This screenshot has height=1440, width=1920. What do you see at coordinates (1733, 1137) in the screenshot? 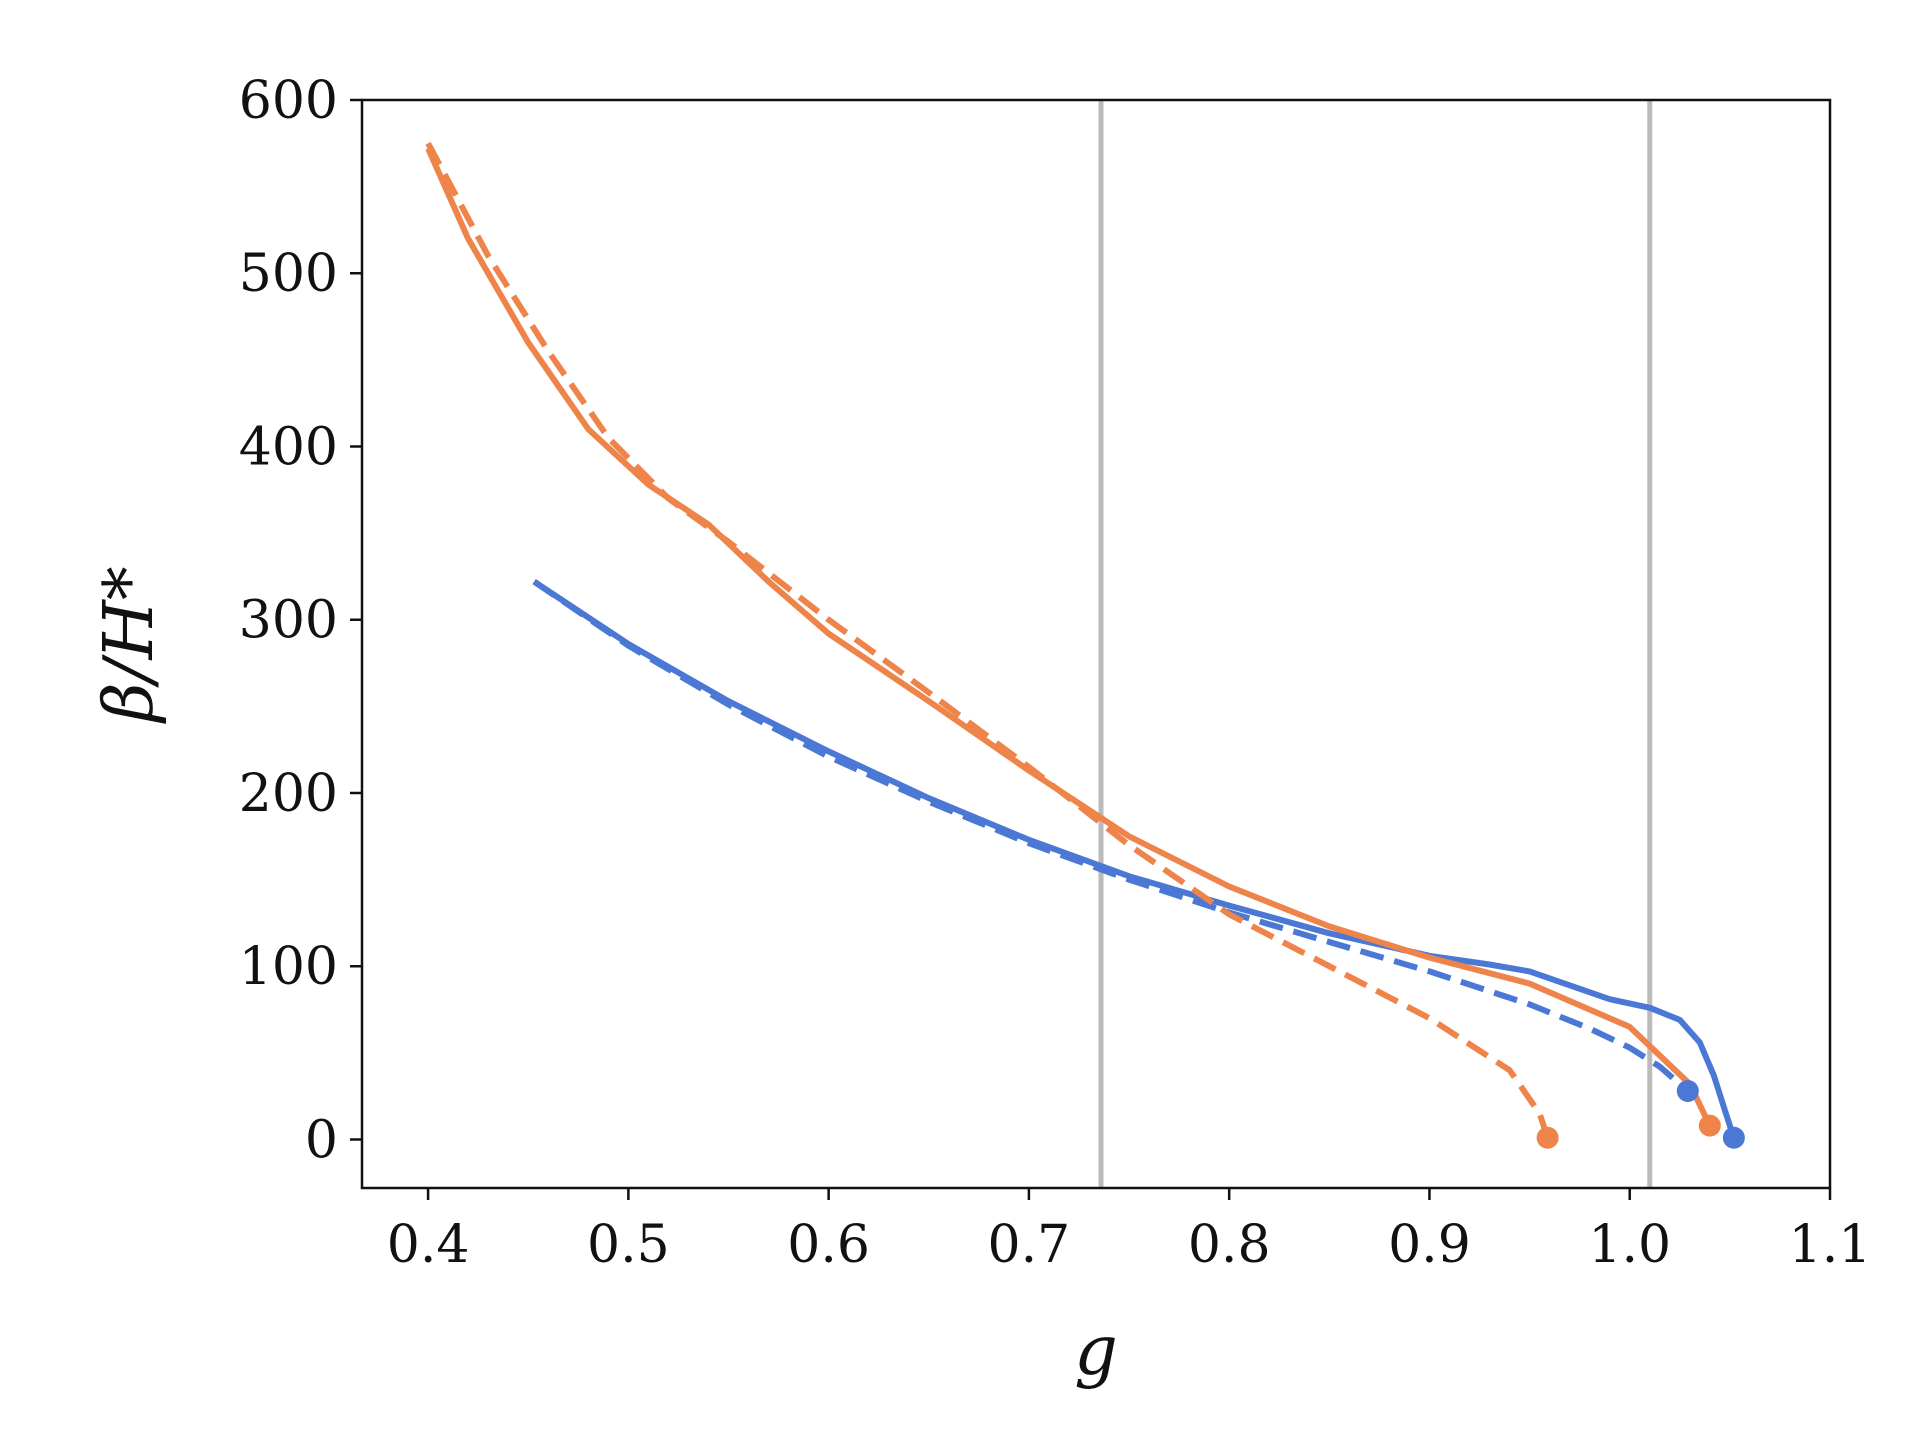
I see `endpoint-marker-blue-solid` at bounding box center [1733, 1137].